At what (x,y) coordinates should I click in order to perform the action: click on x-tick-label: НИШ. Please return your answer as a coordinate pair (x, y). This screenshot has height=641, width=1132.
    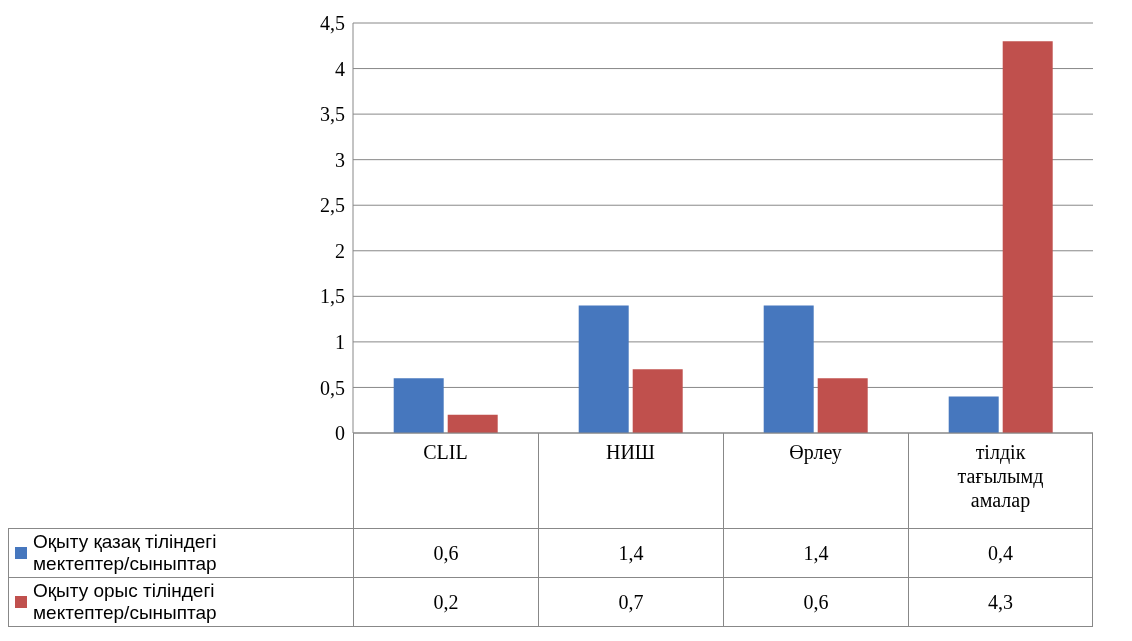
    Looking at the image, I should click on (630, 452).